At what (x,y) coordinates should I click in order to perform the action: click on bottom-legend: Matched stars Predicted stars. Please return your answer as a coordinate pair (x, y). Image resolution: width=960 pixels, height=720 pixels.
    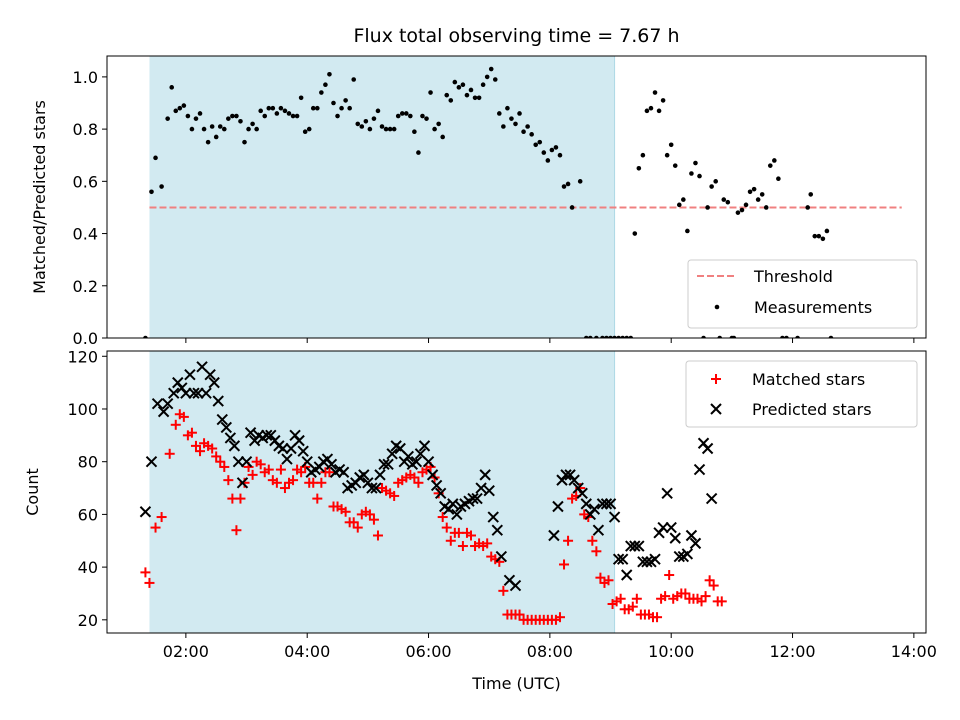
    Looking at the image, I should click on (801, 394).